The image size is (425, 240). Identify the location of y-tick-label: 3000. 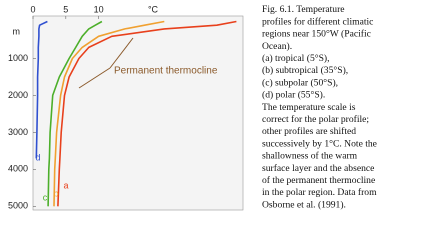
(18, 132).